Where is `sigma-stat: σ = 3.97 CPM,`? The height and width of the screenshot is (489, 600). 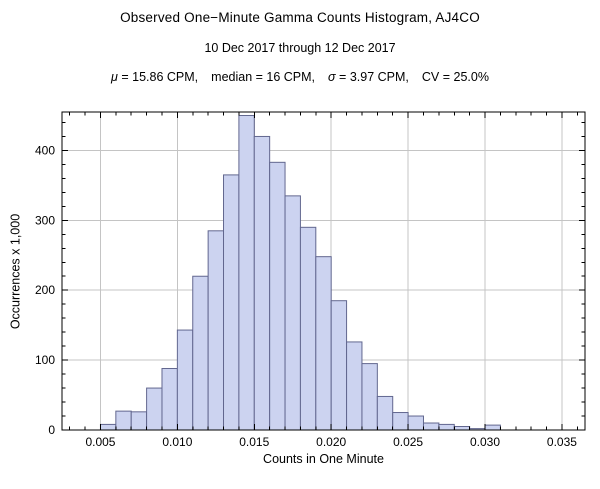
sigma-stat: σ = 3.97 CPM, is located at coordinates (368, 77).